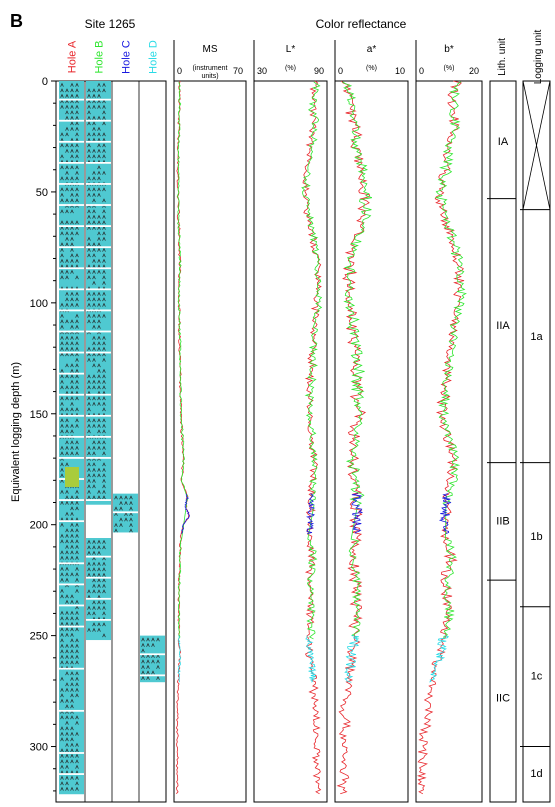  What do you see at coordinates (536, 145) in the screenshot?
I see `no-data-cross-line` at bounding box center [536, 145].